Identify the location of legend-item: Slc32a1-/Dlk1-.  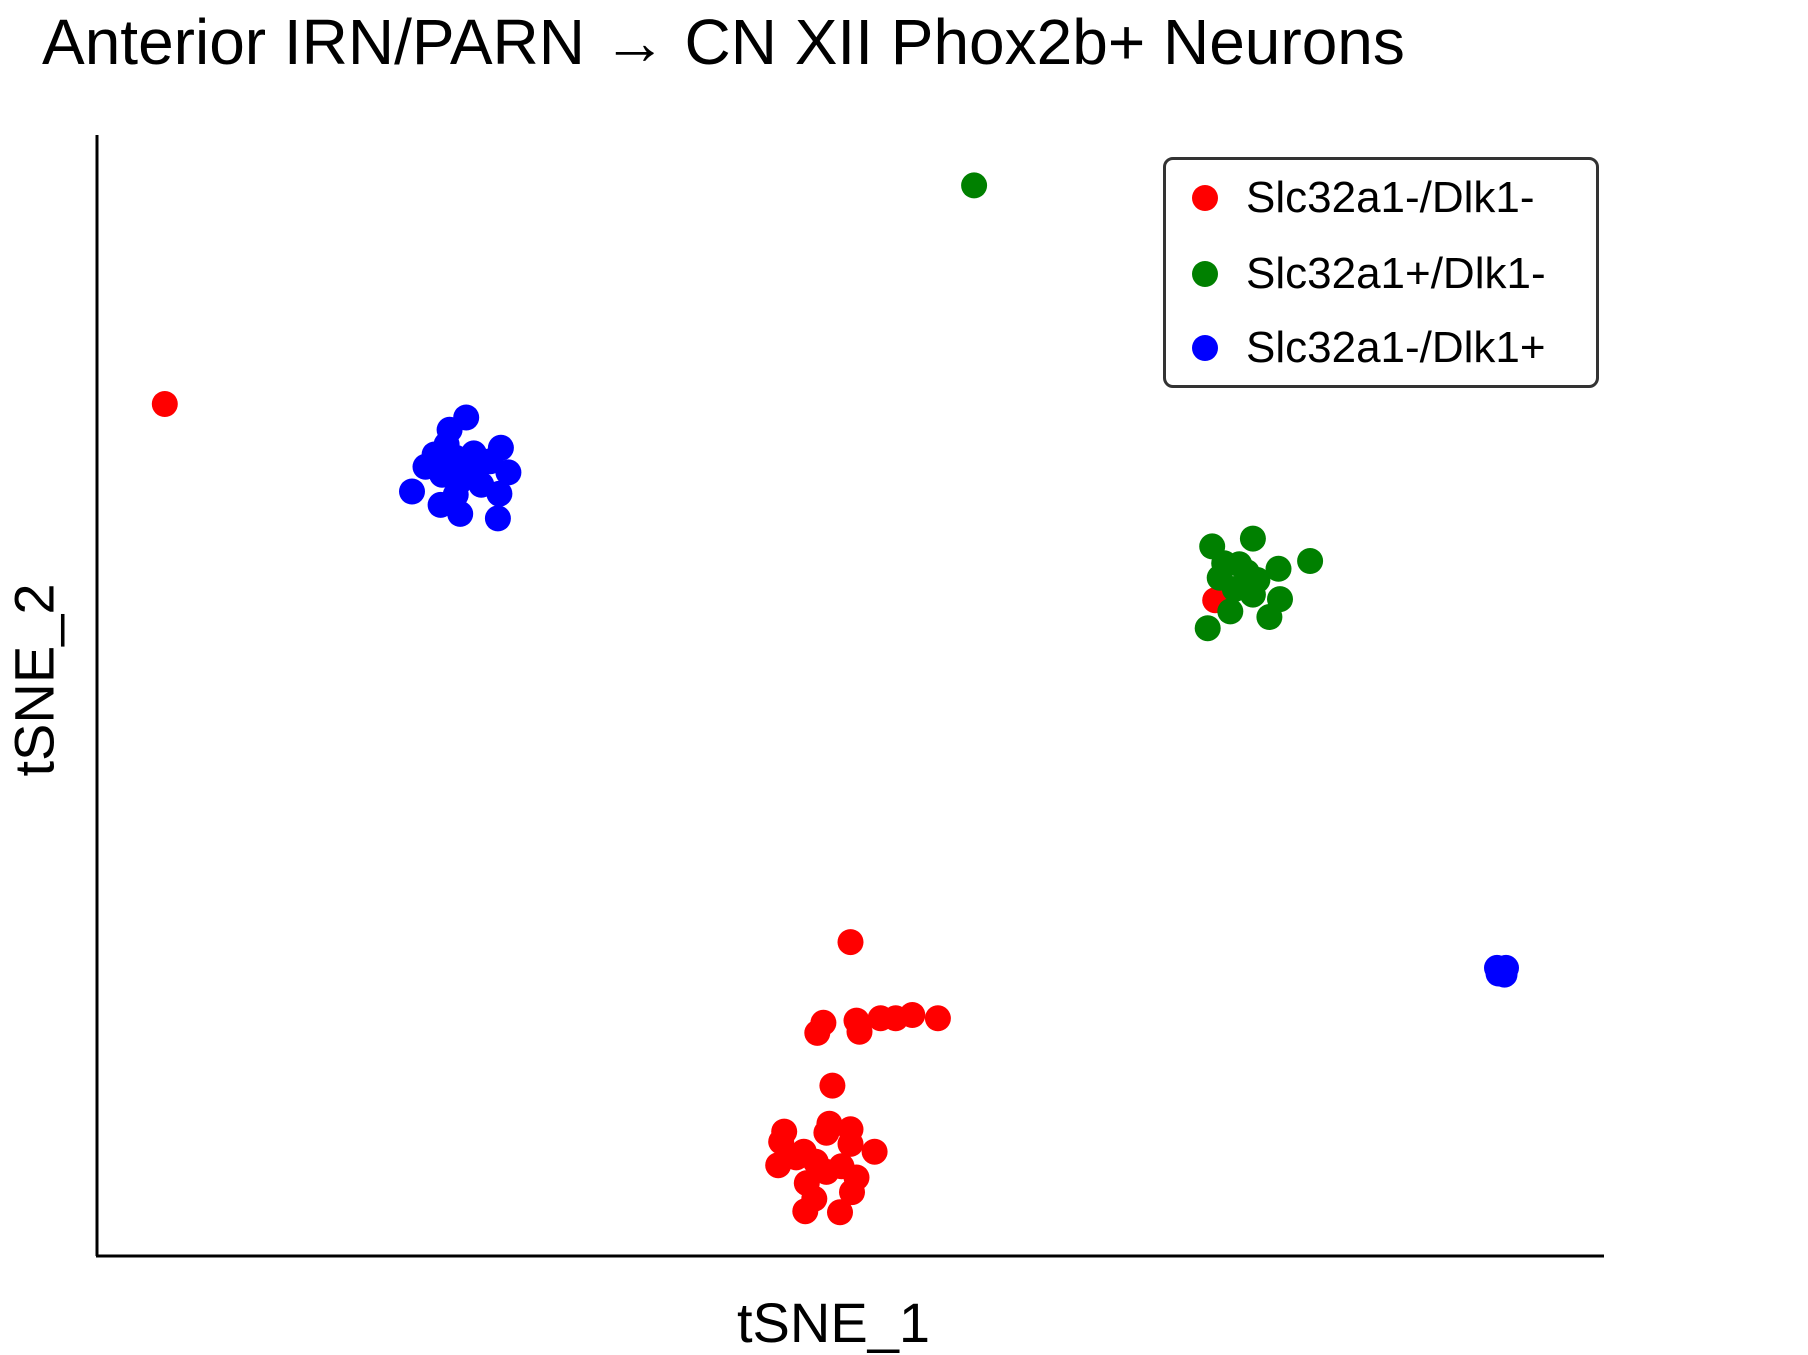
(1363, 198).